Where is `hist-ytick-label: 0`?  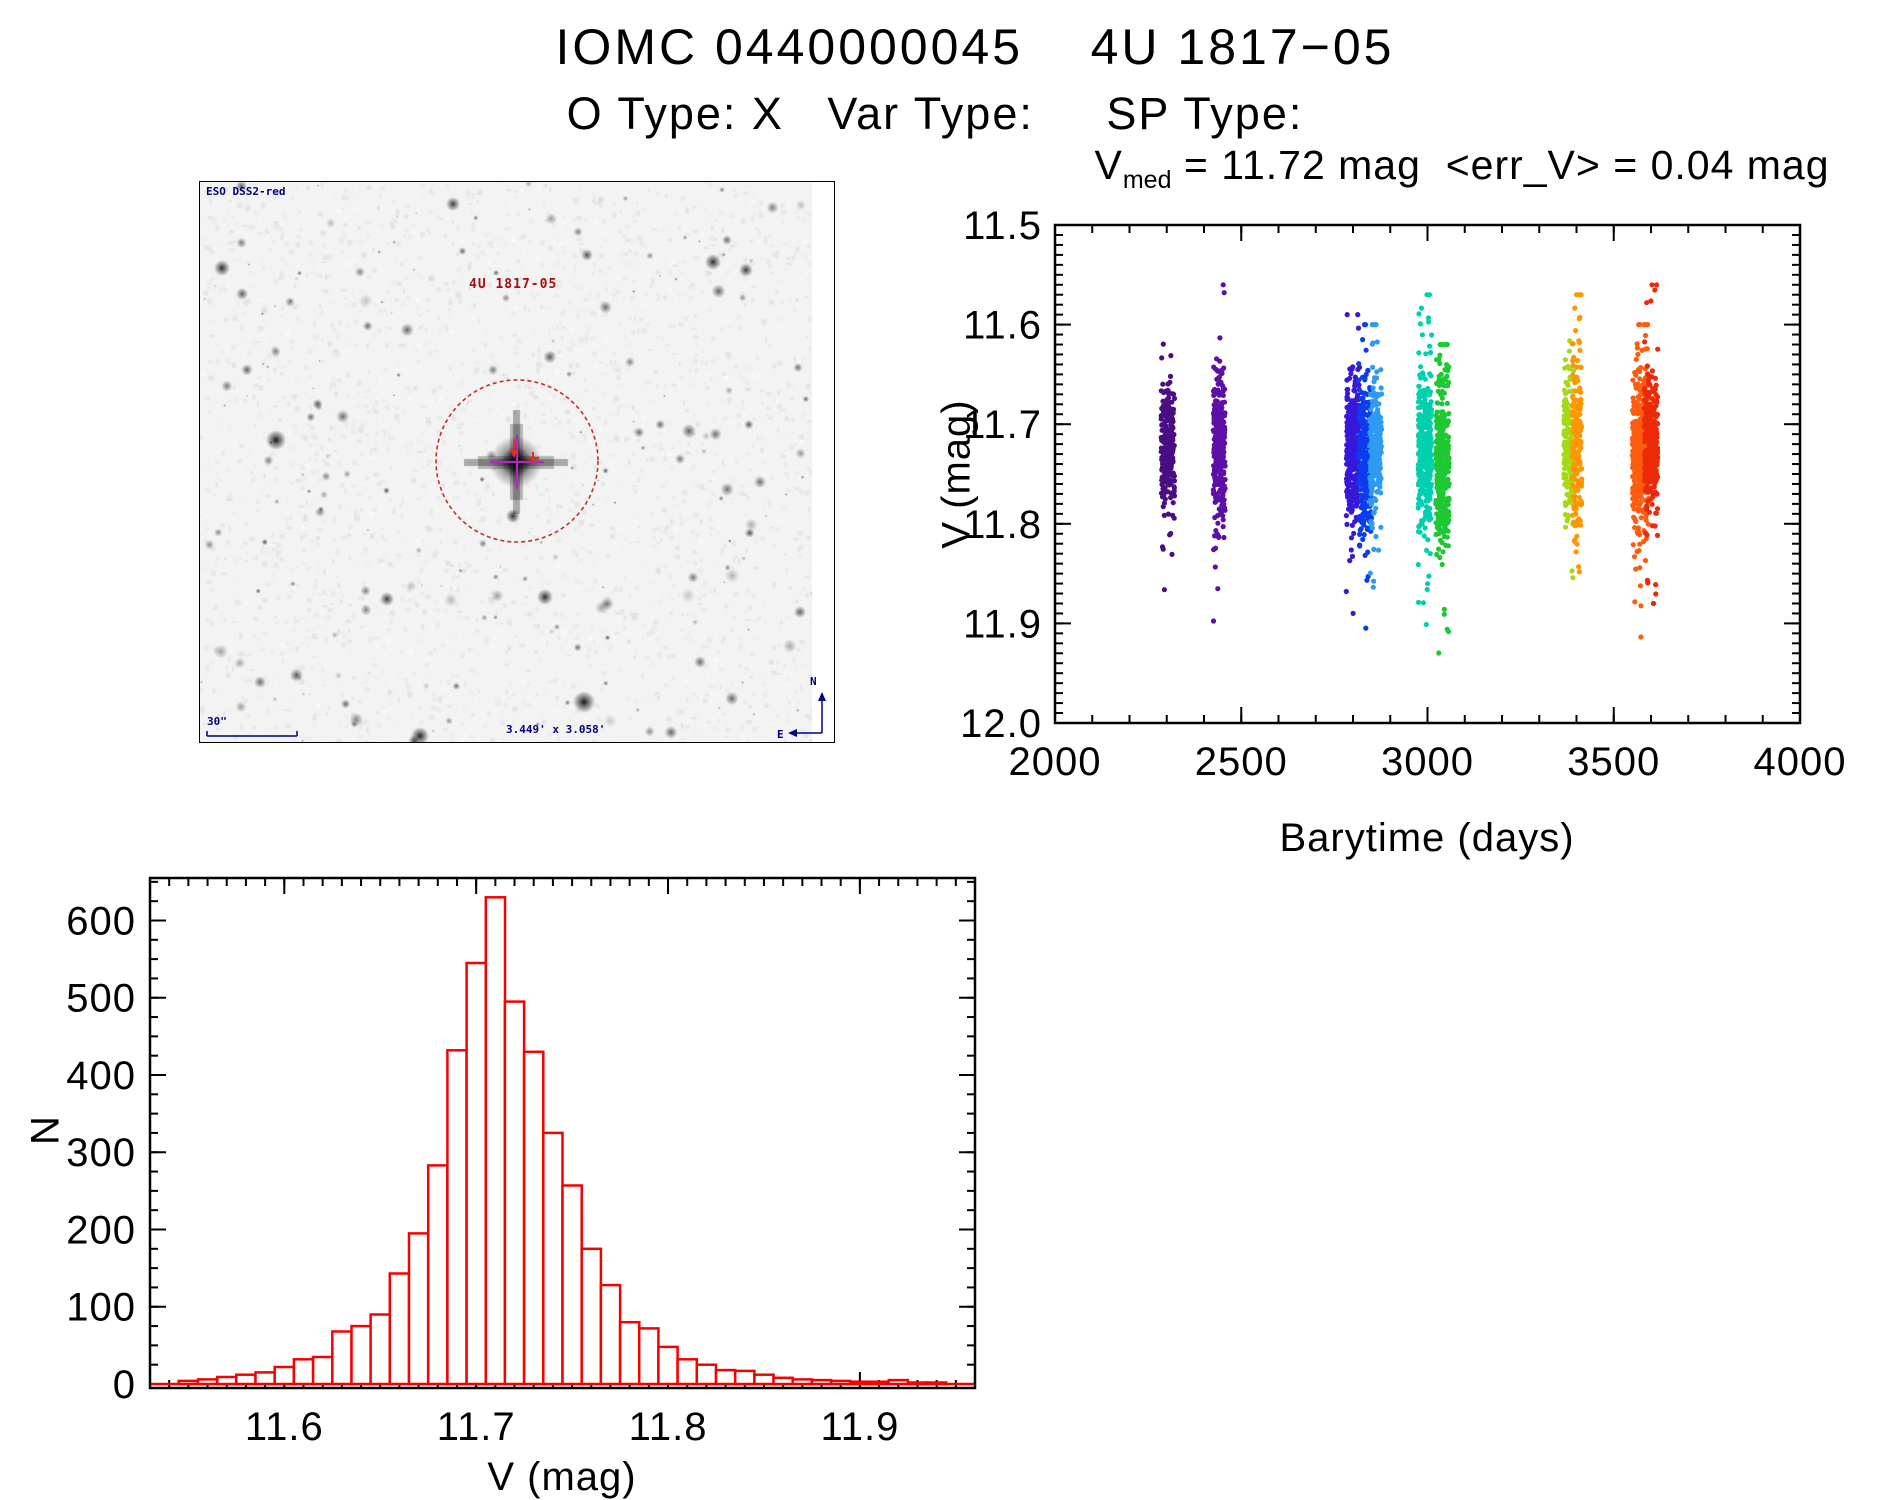 hist-ytick-label: 0 is located at coordinates (124, 1385).